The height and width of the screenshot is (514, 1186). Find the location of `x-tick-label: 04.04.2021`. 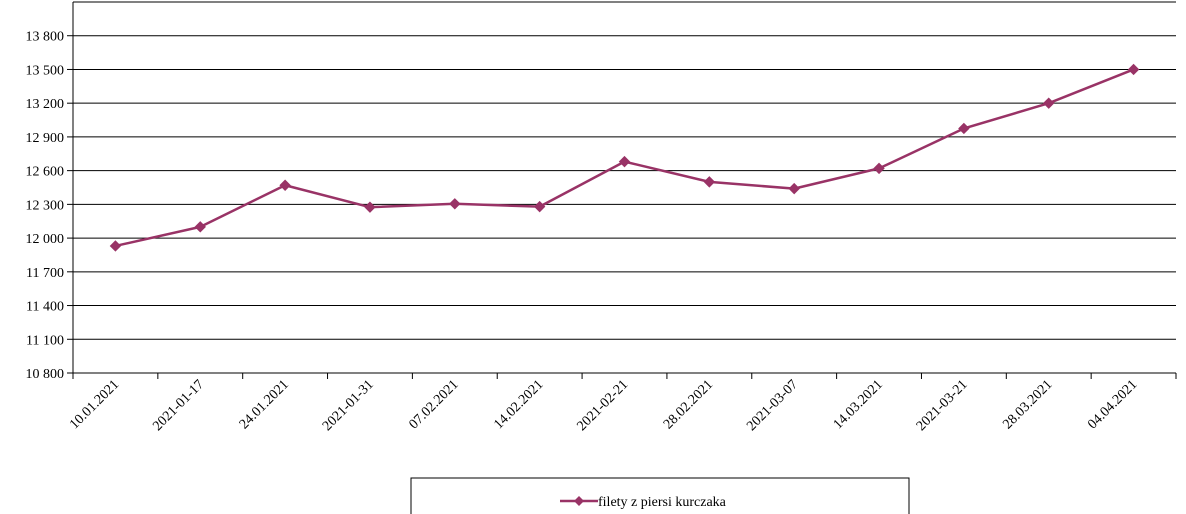

x-tick-label: 04.04.2021 is located at coordinates (1112, 404).